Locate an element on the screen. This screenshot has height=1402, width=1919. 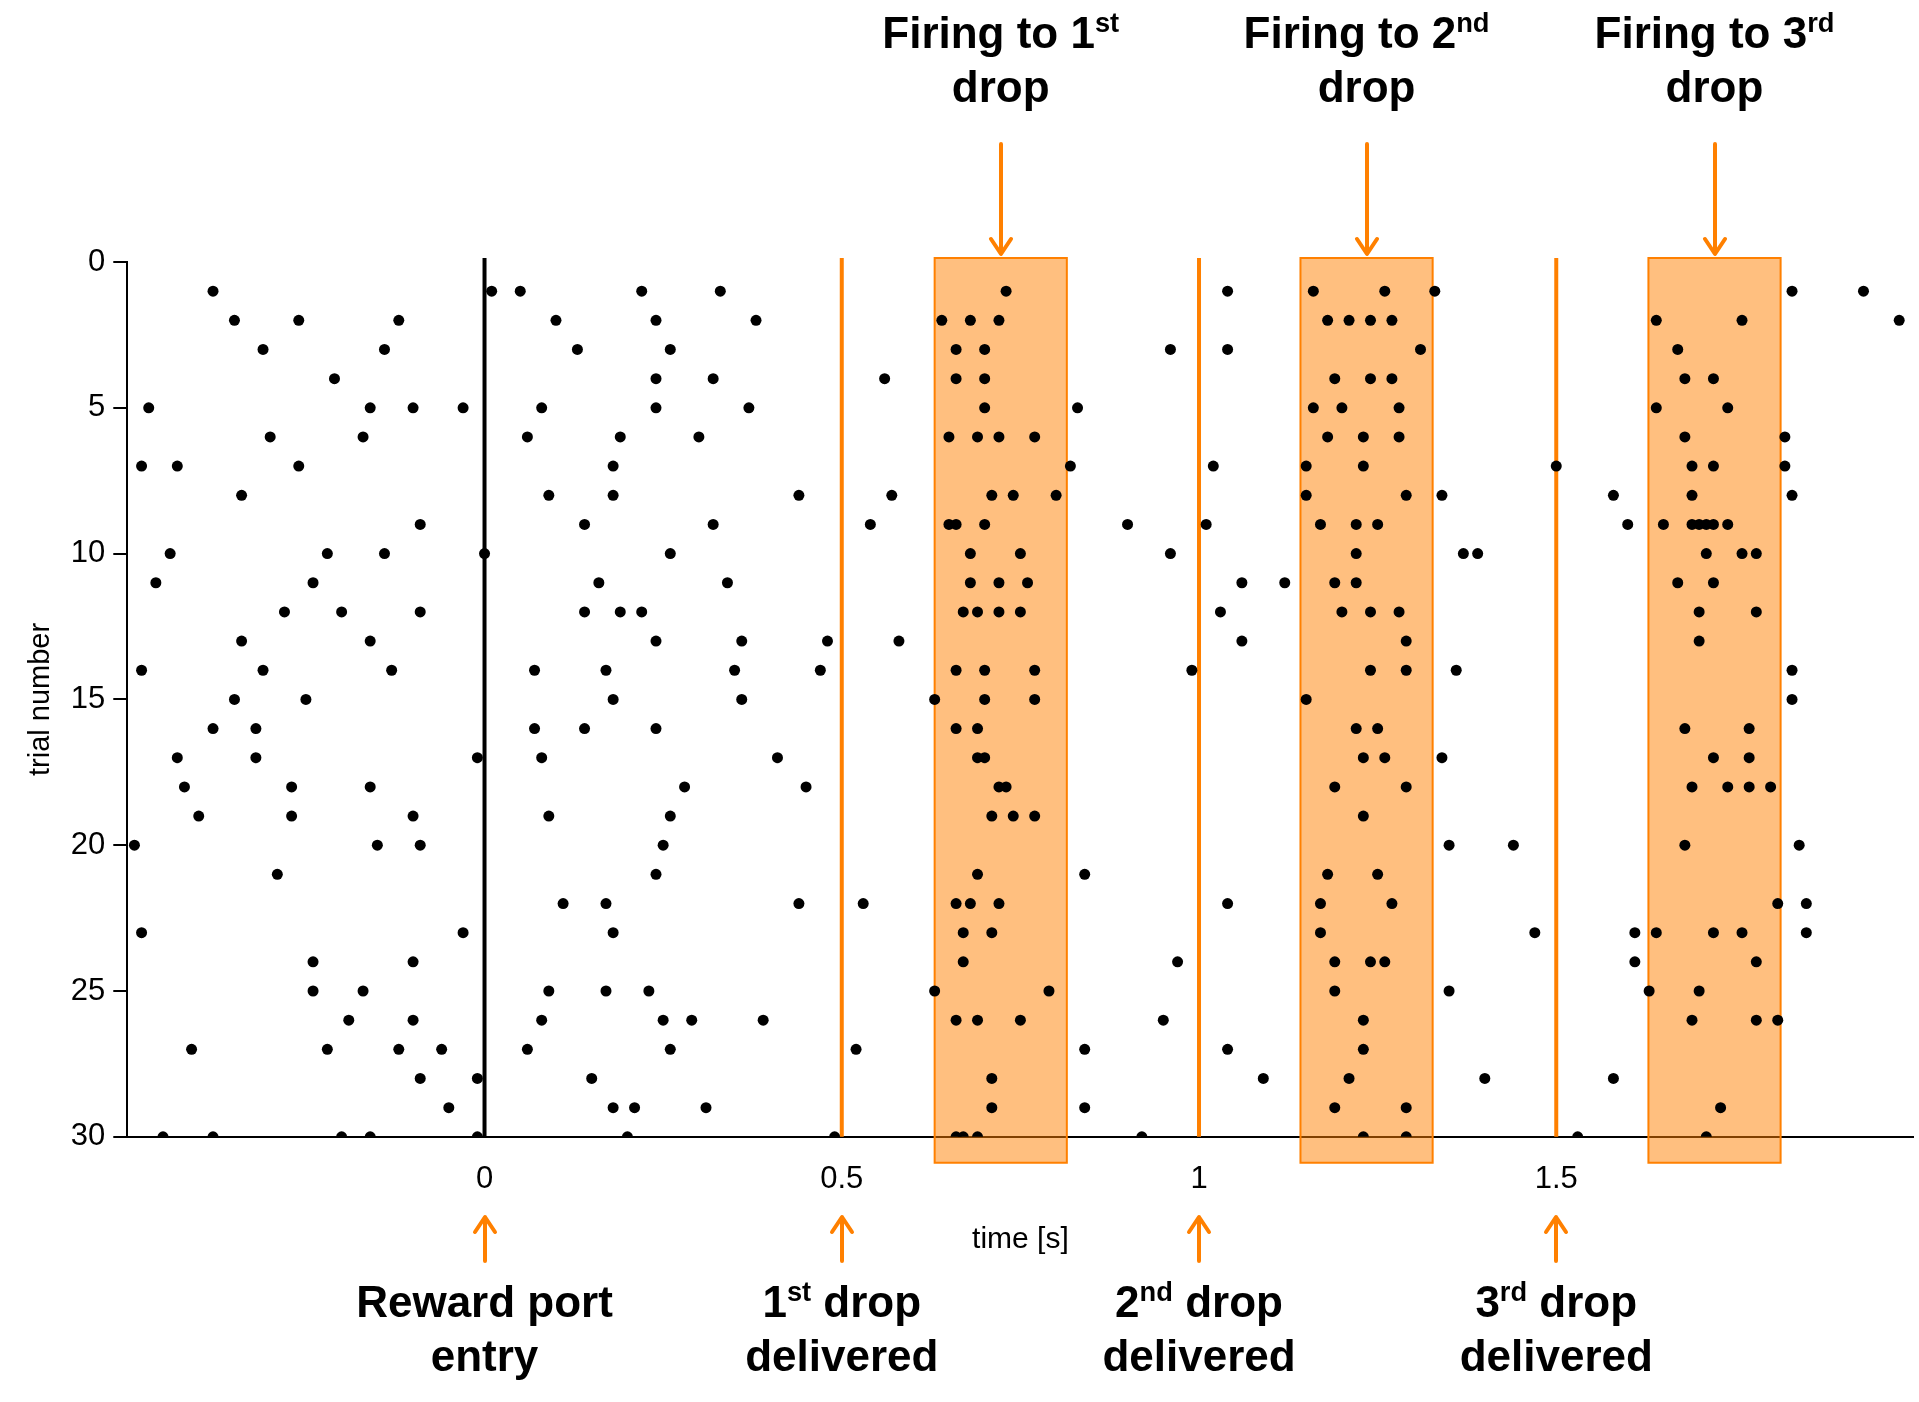
y-tick-label: 25 is located at coordinates (88, 989).